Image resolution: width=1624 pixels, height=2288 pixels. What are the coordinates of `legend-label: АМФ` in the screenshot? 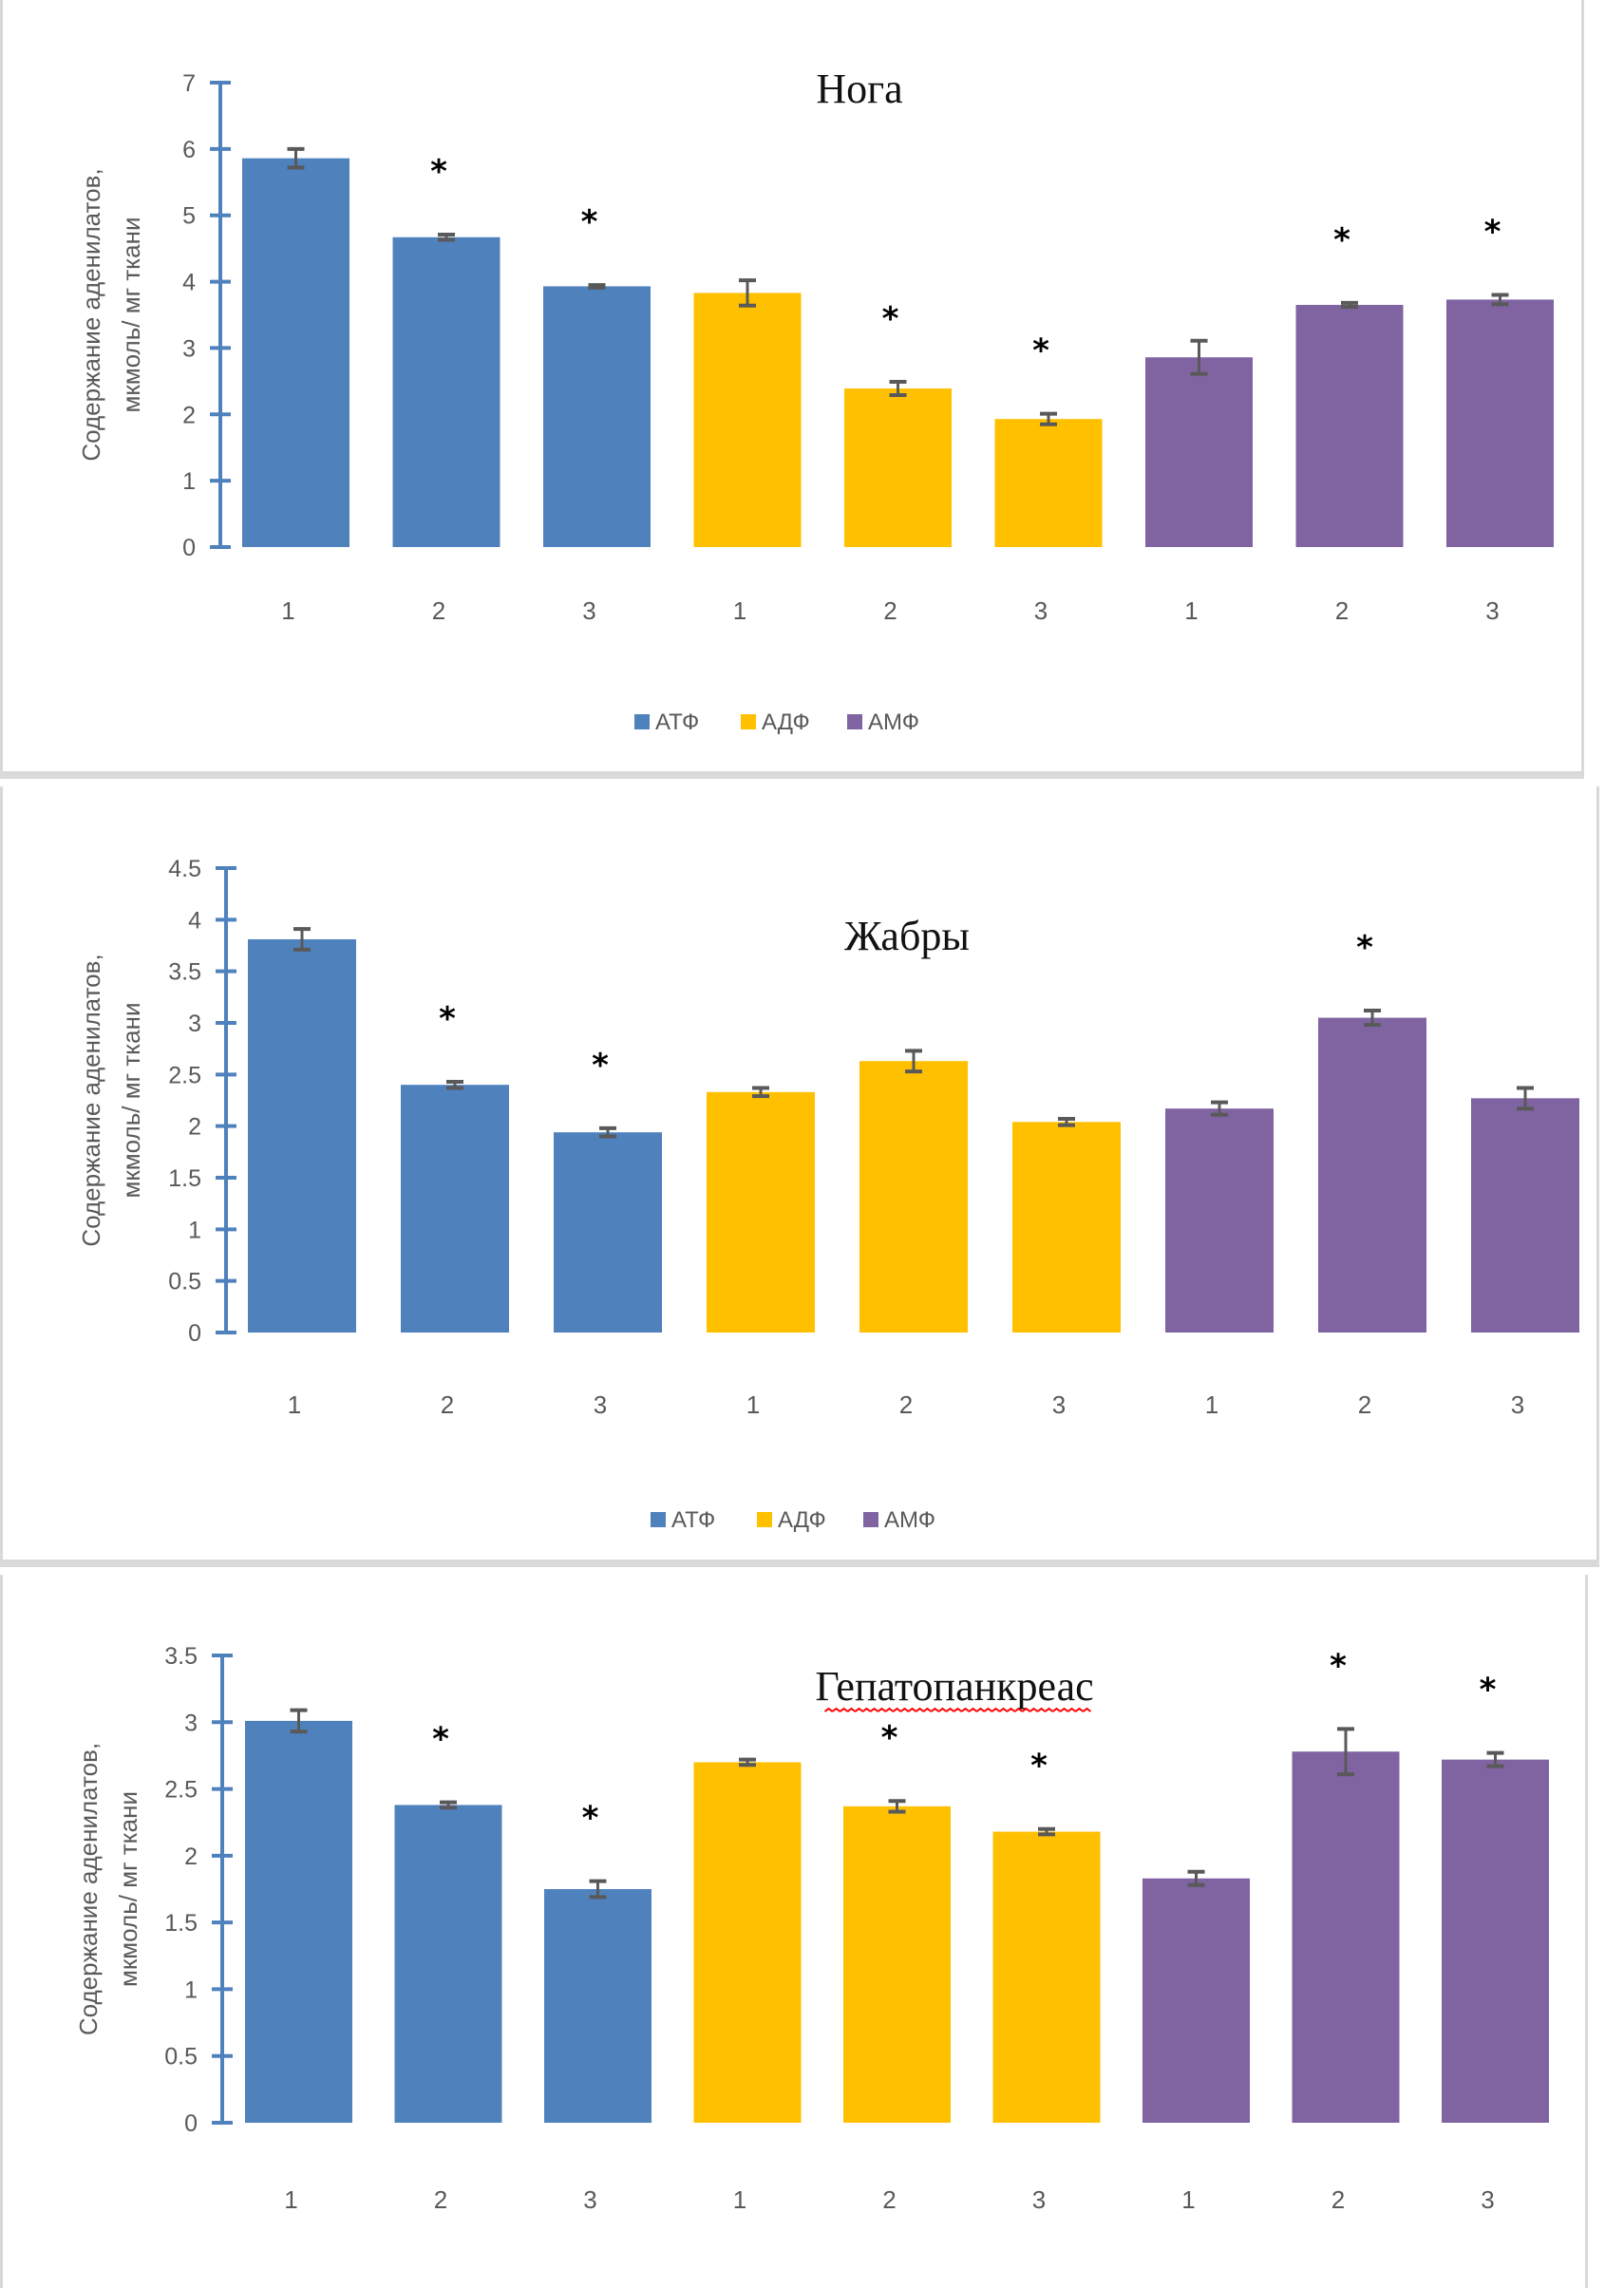 It's located at (909, 1520).